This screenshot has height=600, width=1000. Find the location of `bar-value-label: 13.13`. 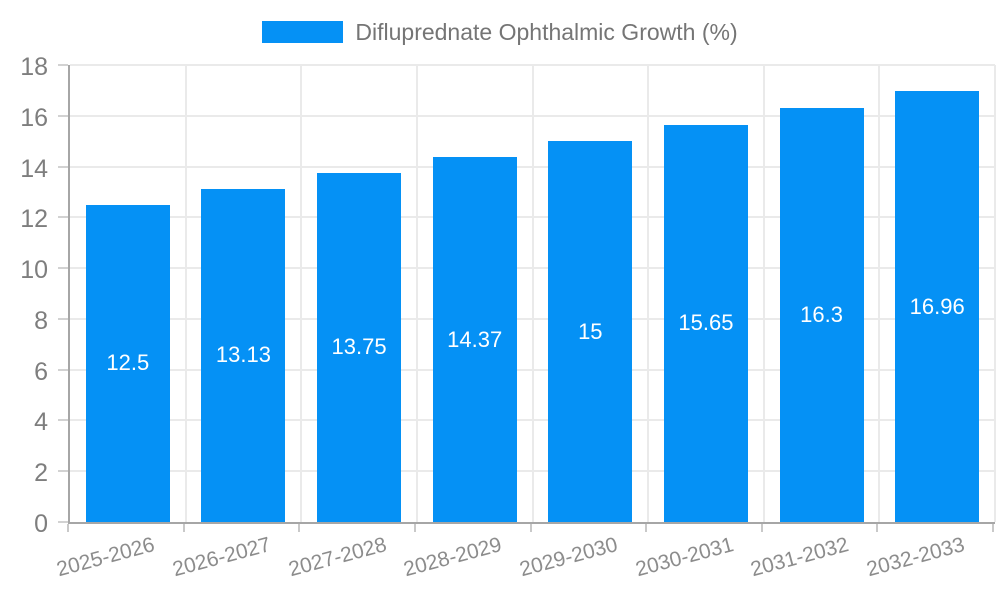

bar-value-label: 13.13 is located at coordinates (243, 355).